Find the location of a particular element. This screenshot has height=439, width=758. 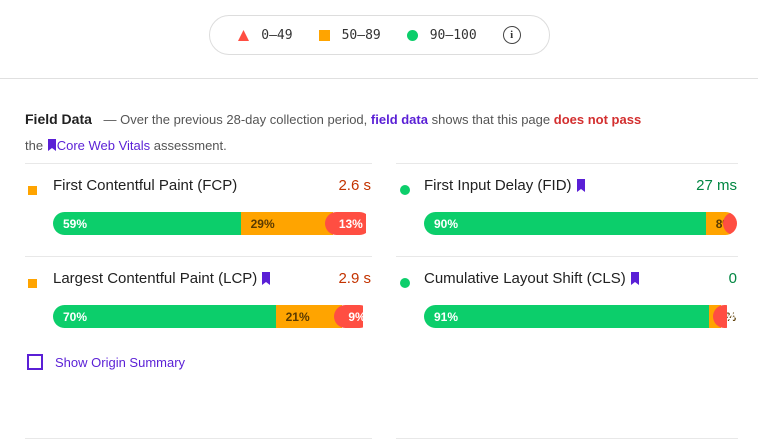

legend-label: 50–89 is located at coordinates (361, 35).